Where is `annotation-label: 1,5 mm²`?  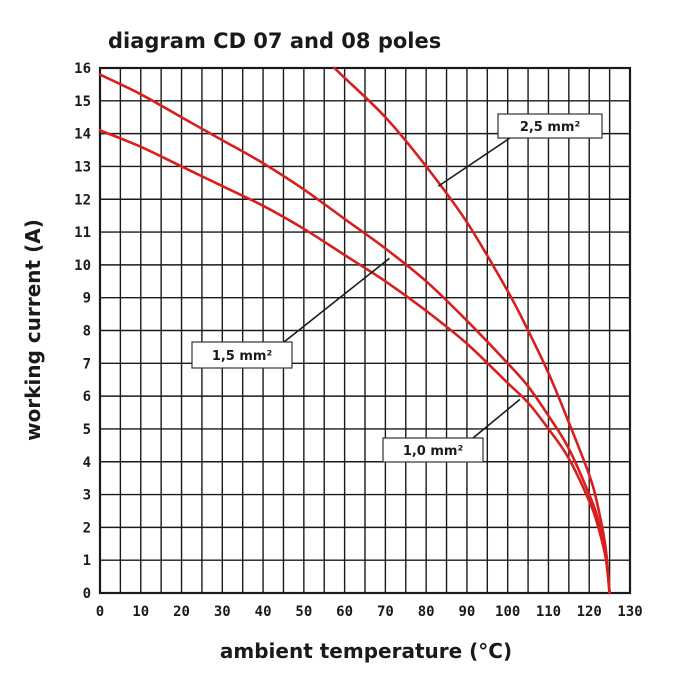
annotation-label: 1,5 mm² is located at coordinates (290, 313).